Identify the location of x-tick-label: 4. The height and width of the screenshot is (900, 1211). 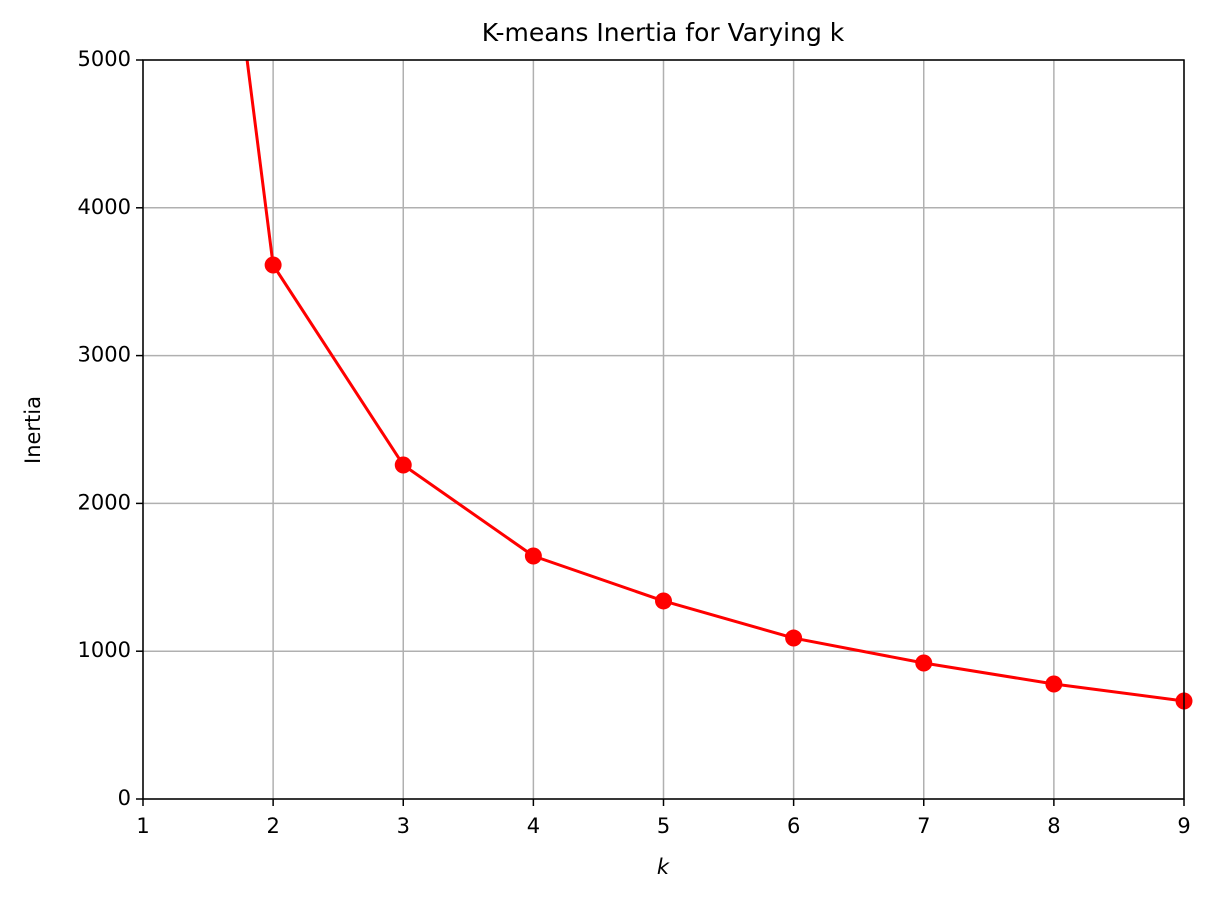
(533, 826).